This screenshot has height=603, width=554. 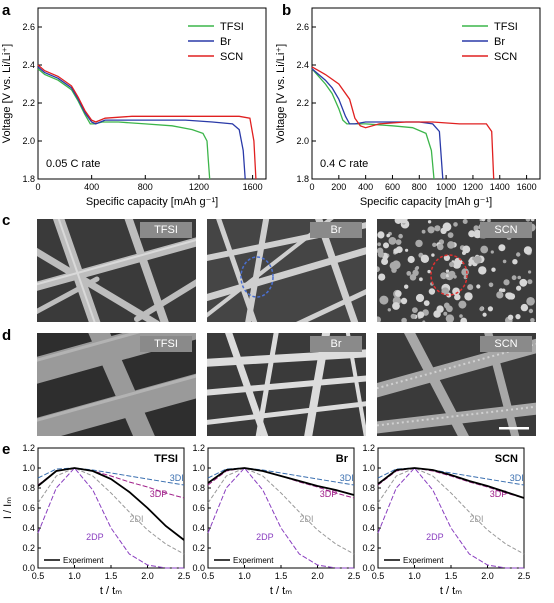 I want to click on y-tick-label: 2.4, so click(x=302, y=65).